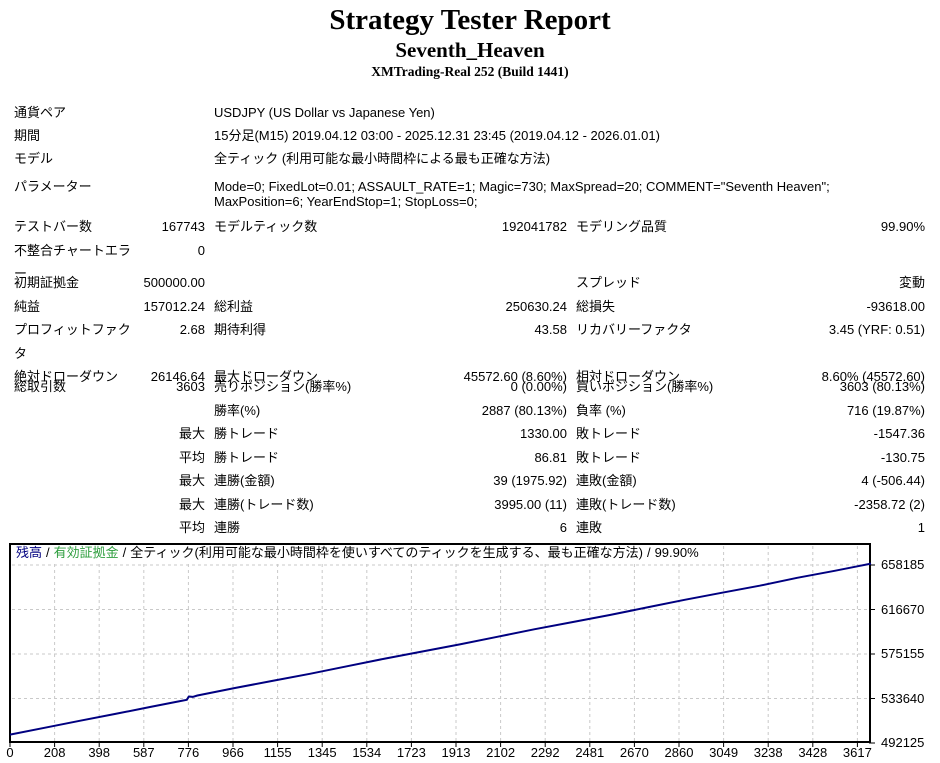 This screenshot has height=763, width=940. Describe the element at coordinates (277, 752) in the screenshot. I see `x-tick-label: 1155` at that location.